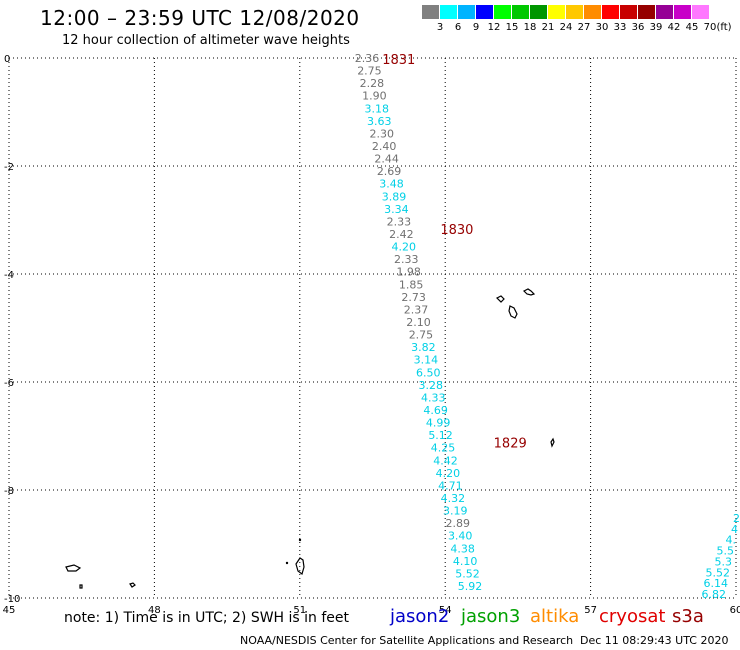  Describe the element at coordinates (200, 18) in the screenshot. I see `map-title: 12:00 – 23:59 UTC 12/08/2020` at that location.